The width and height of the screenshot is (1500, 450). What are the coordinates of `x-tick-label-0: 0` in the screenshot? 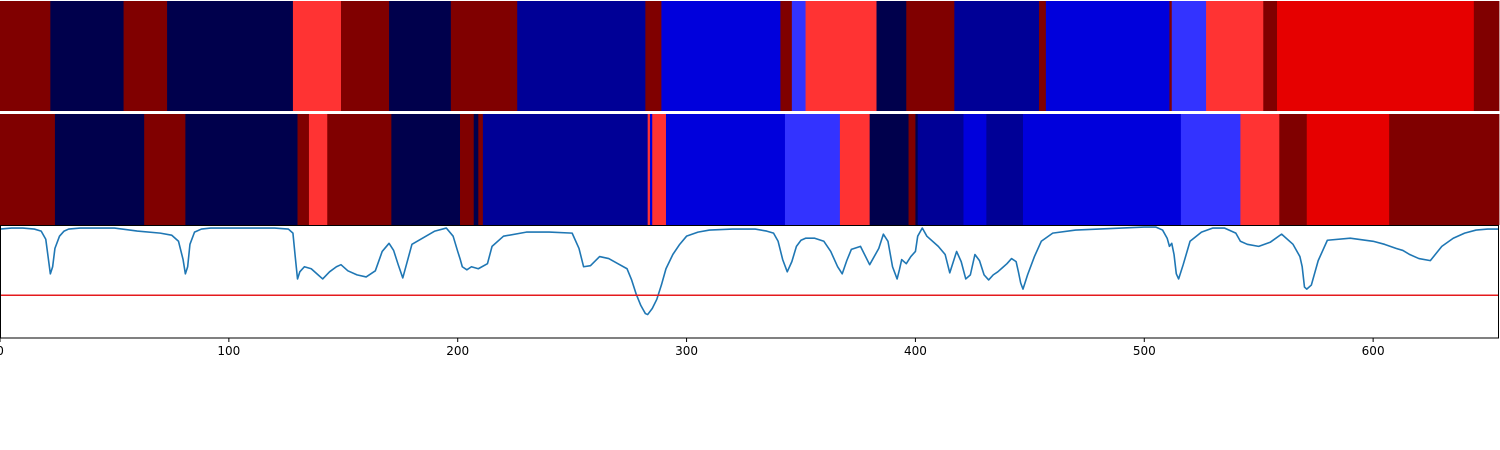 It's located at (2, 351).